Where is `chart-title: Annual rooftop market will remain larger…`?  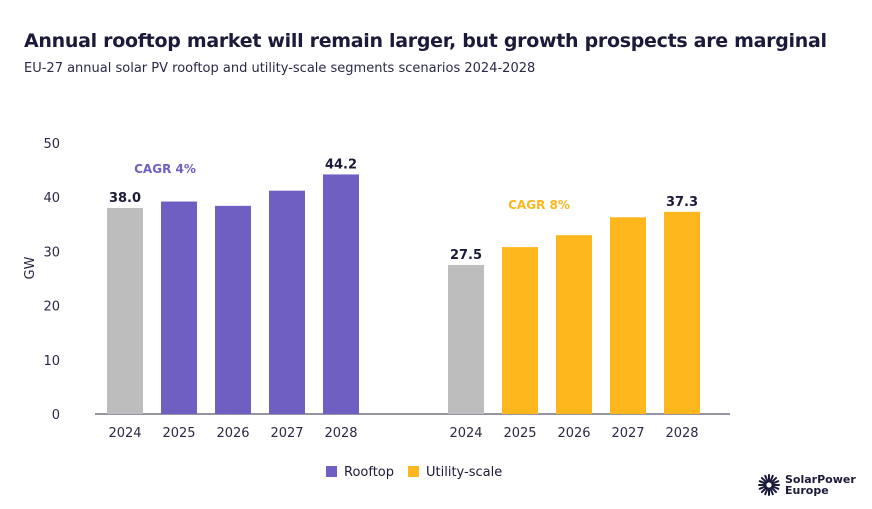
chart-title: Annual rooftop market will remain larger… is located at coordinates (425, 41).